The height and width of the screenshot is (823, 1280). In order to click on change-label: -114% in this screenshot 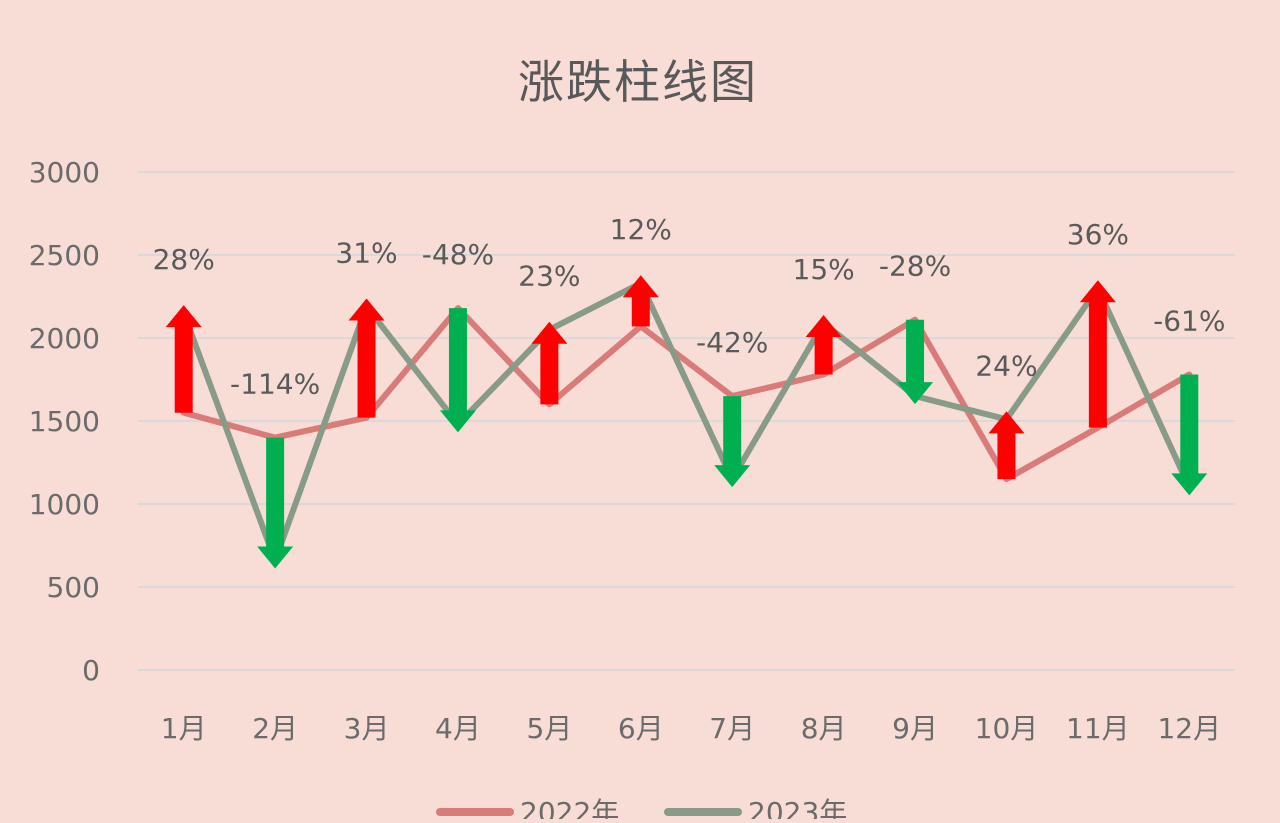, I will do `click(275, 384)`.